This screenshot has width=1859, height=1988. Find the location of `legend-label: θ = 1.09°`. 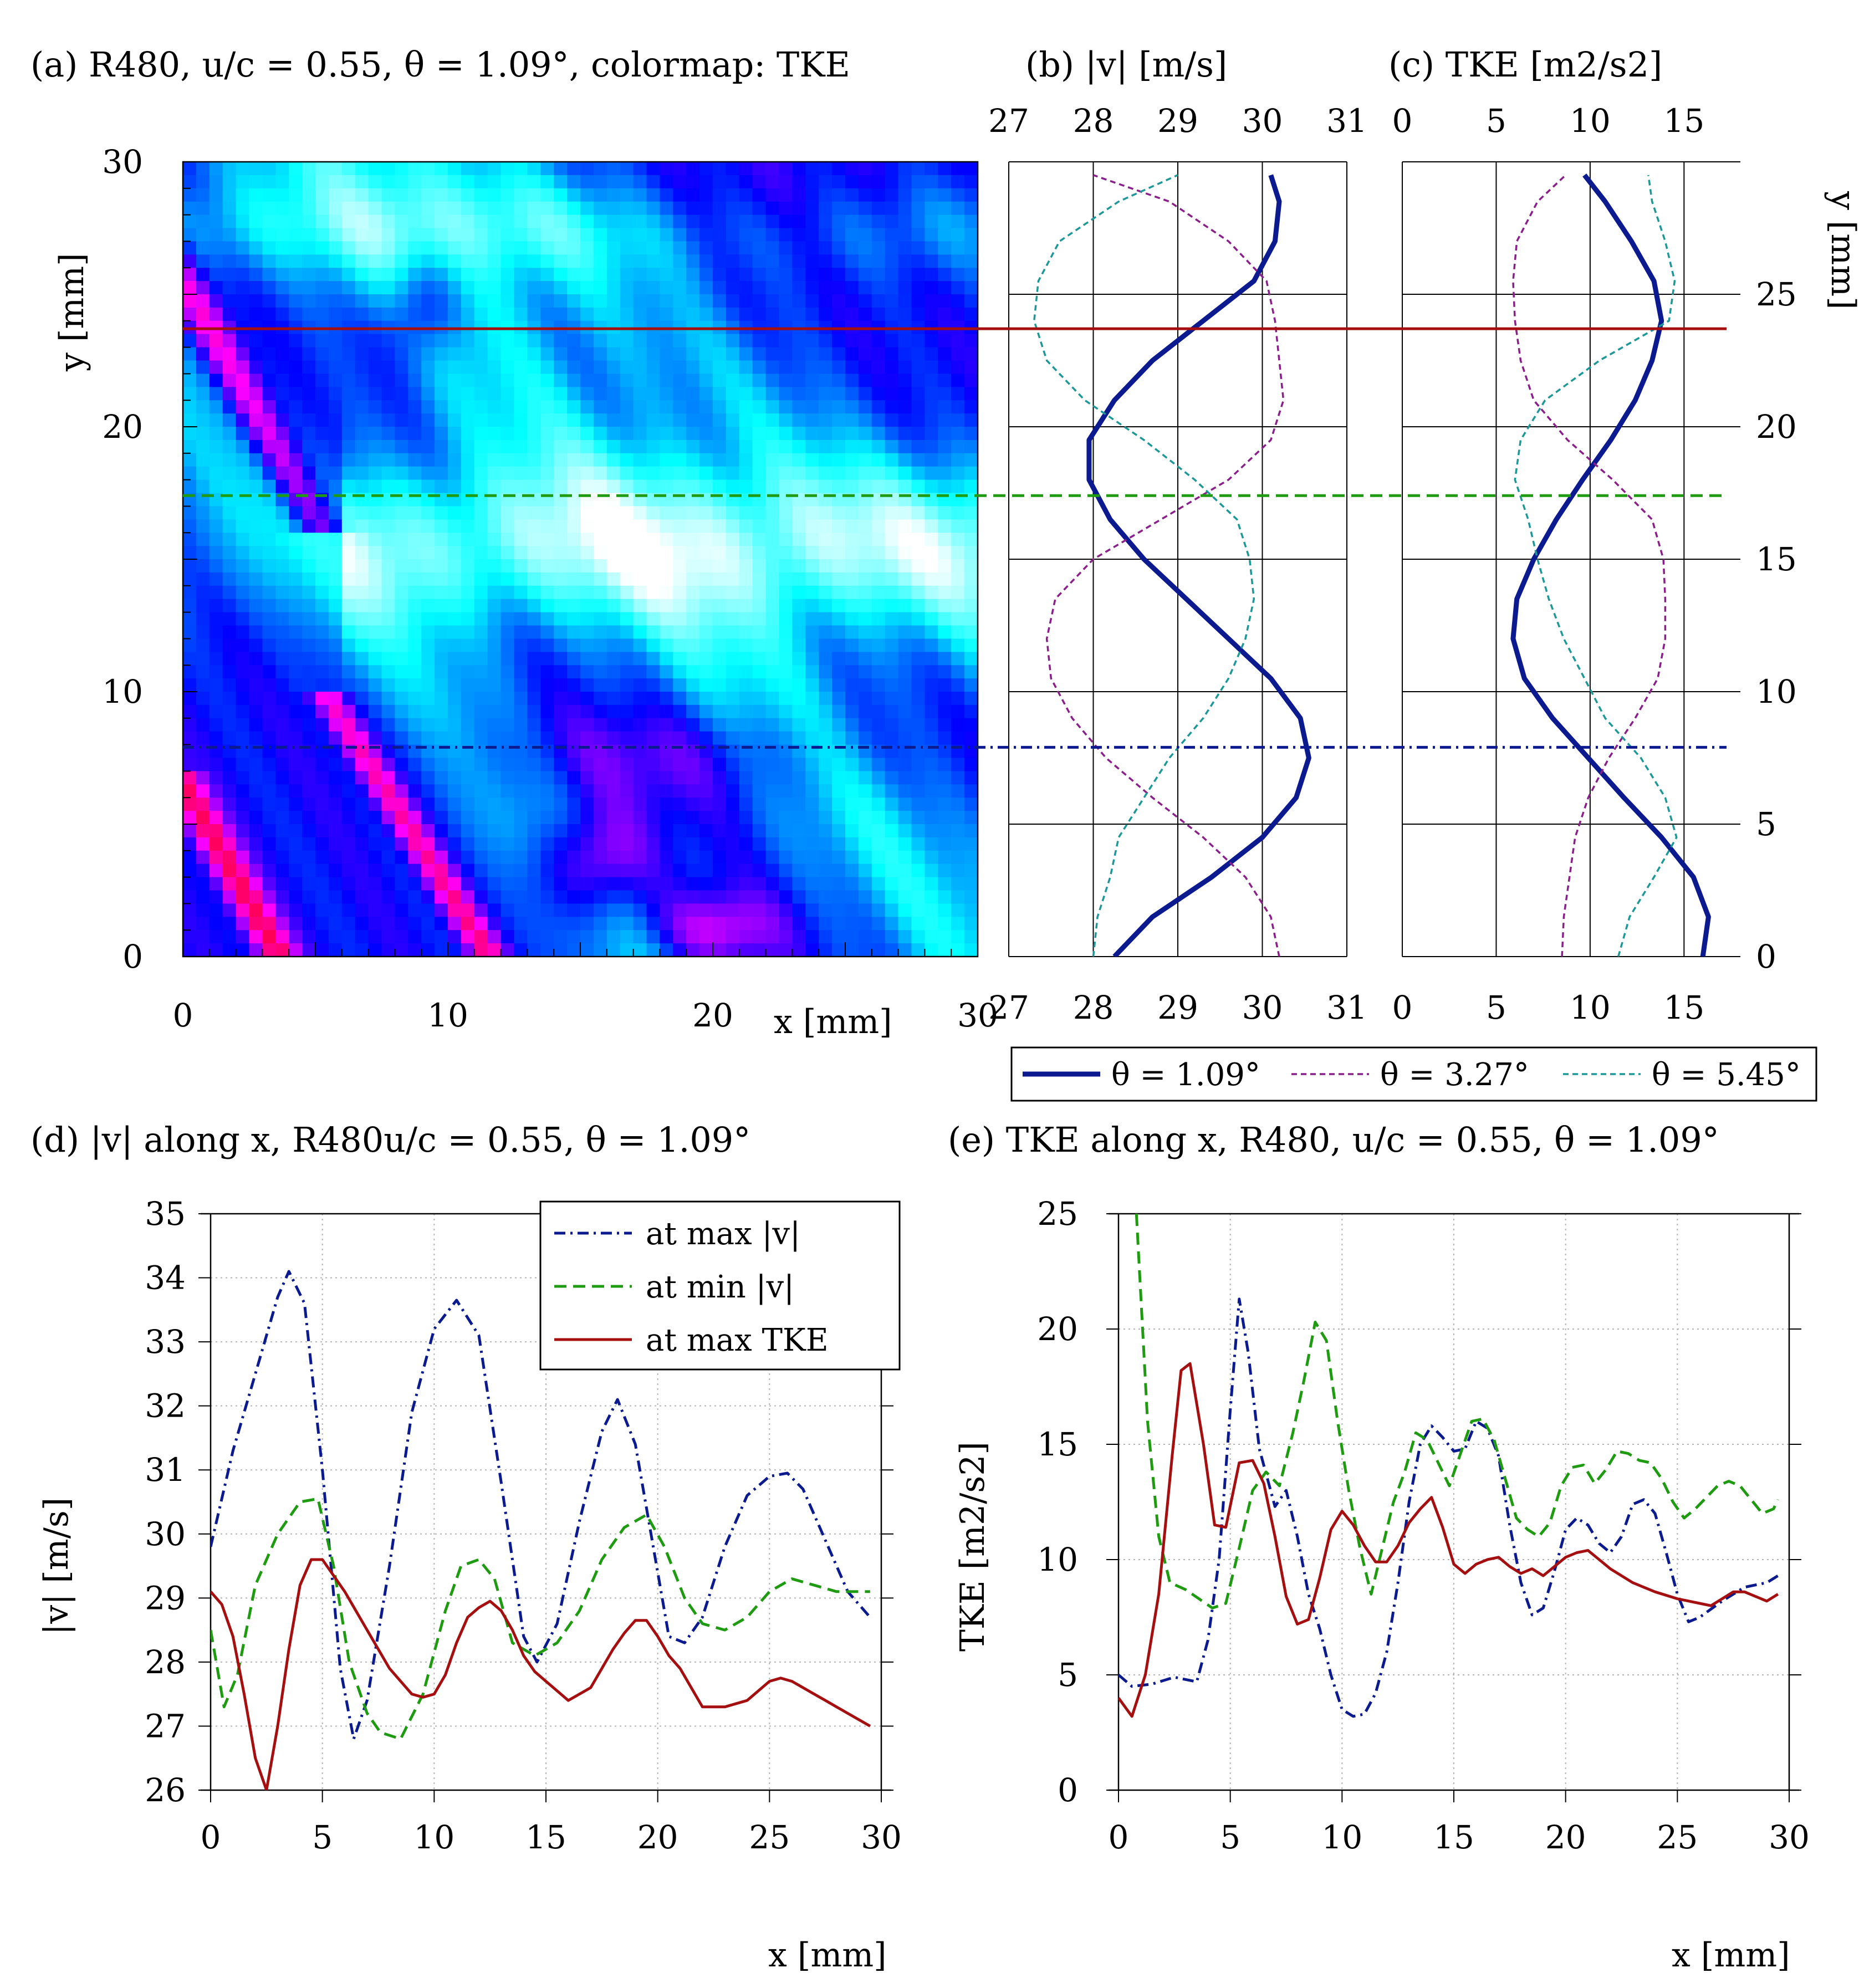

legend-label: θ = 1.09° is located at coordinates (1185, 1075).